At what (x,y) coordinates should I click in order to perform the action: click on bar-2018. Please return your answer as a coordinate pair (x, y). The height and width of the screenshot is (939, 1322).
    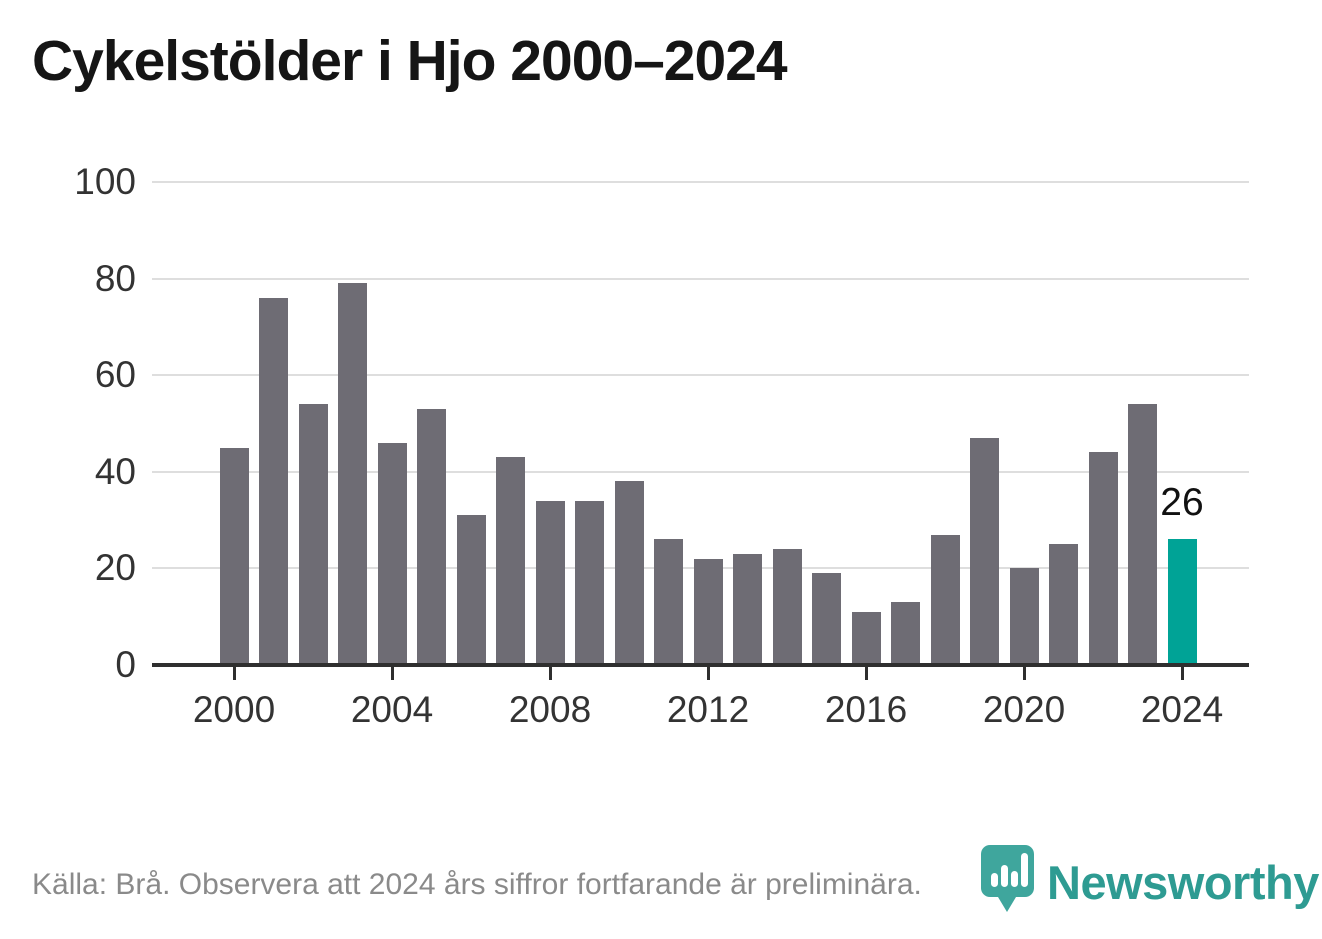
    Looking at the image, I should click on (945, 599).